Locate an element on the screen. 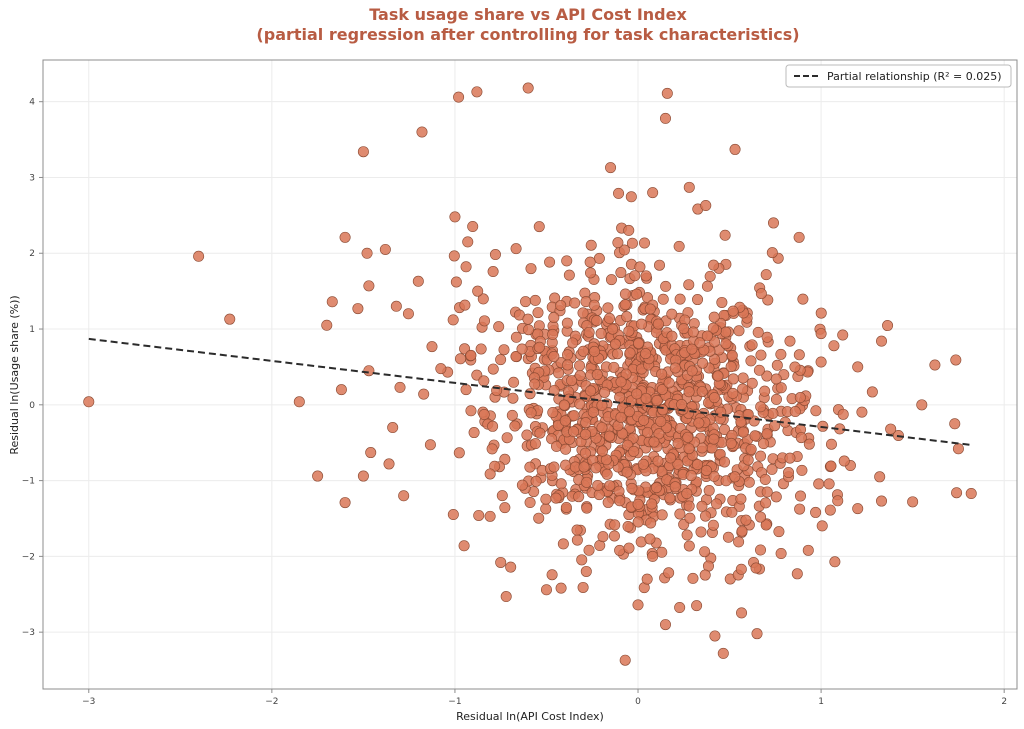 Image resolution: width=1024 pixels, height=729 pixels. x-tick-label: −3 is located at coordinates (88, 702).